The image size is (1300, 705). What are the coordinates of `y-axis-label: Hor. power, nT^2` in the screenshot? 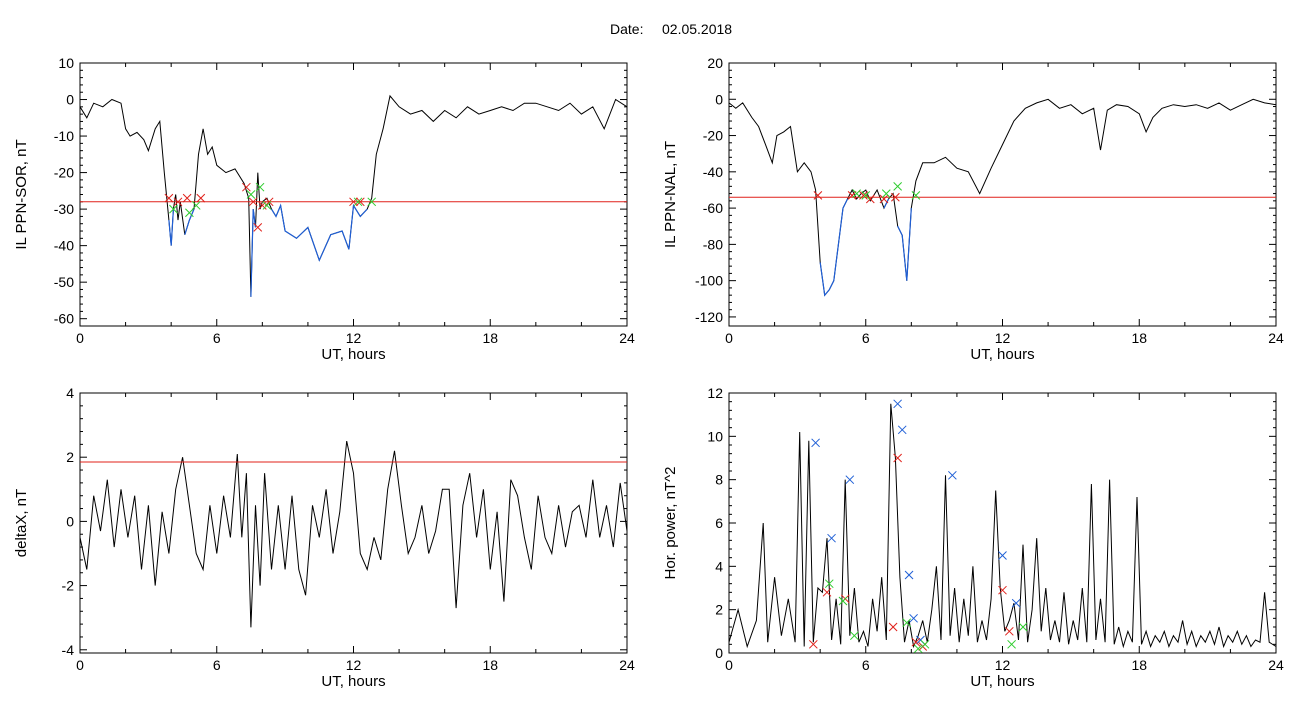 It's located at (670, 523).